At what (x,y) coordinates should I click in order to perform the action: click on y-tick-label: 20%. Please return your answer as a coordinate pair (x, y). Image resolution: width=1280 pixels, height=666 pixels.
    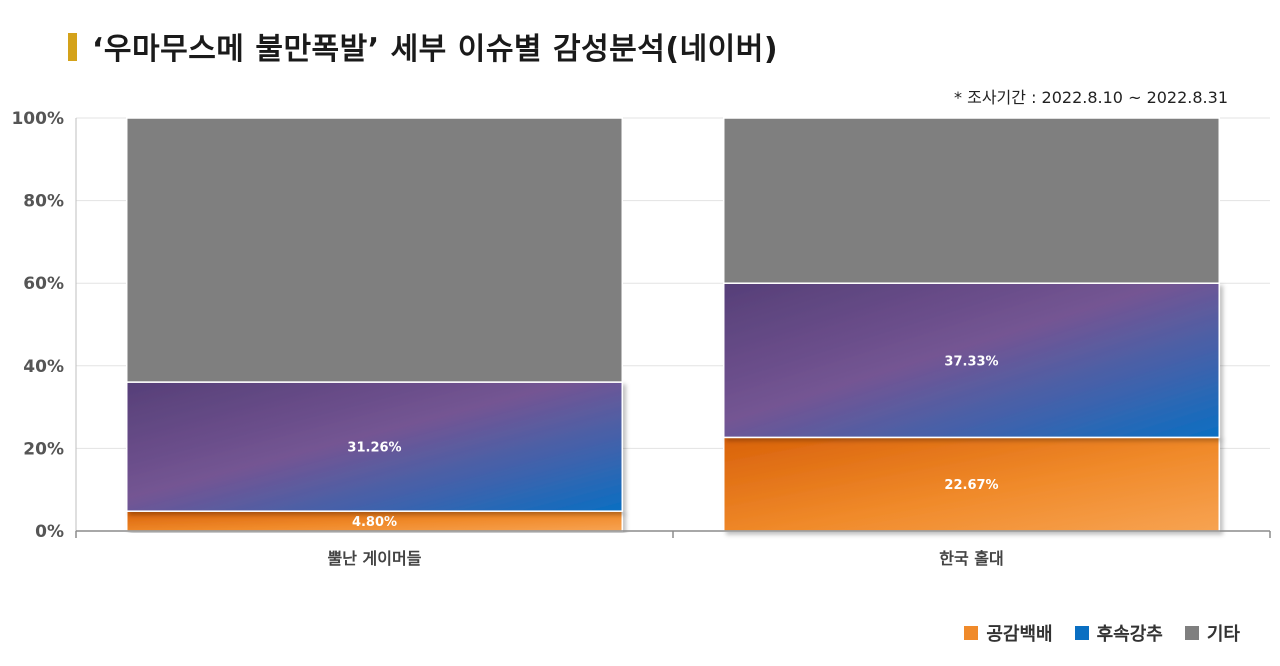
    Looking at the image, I should click on (43, 449).